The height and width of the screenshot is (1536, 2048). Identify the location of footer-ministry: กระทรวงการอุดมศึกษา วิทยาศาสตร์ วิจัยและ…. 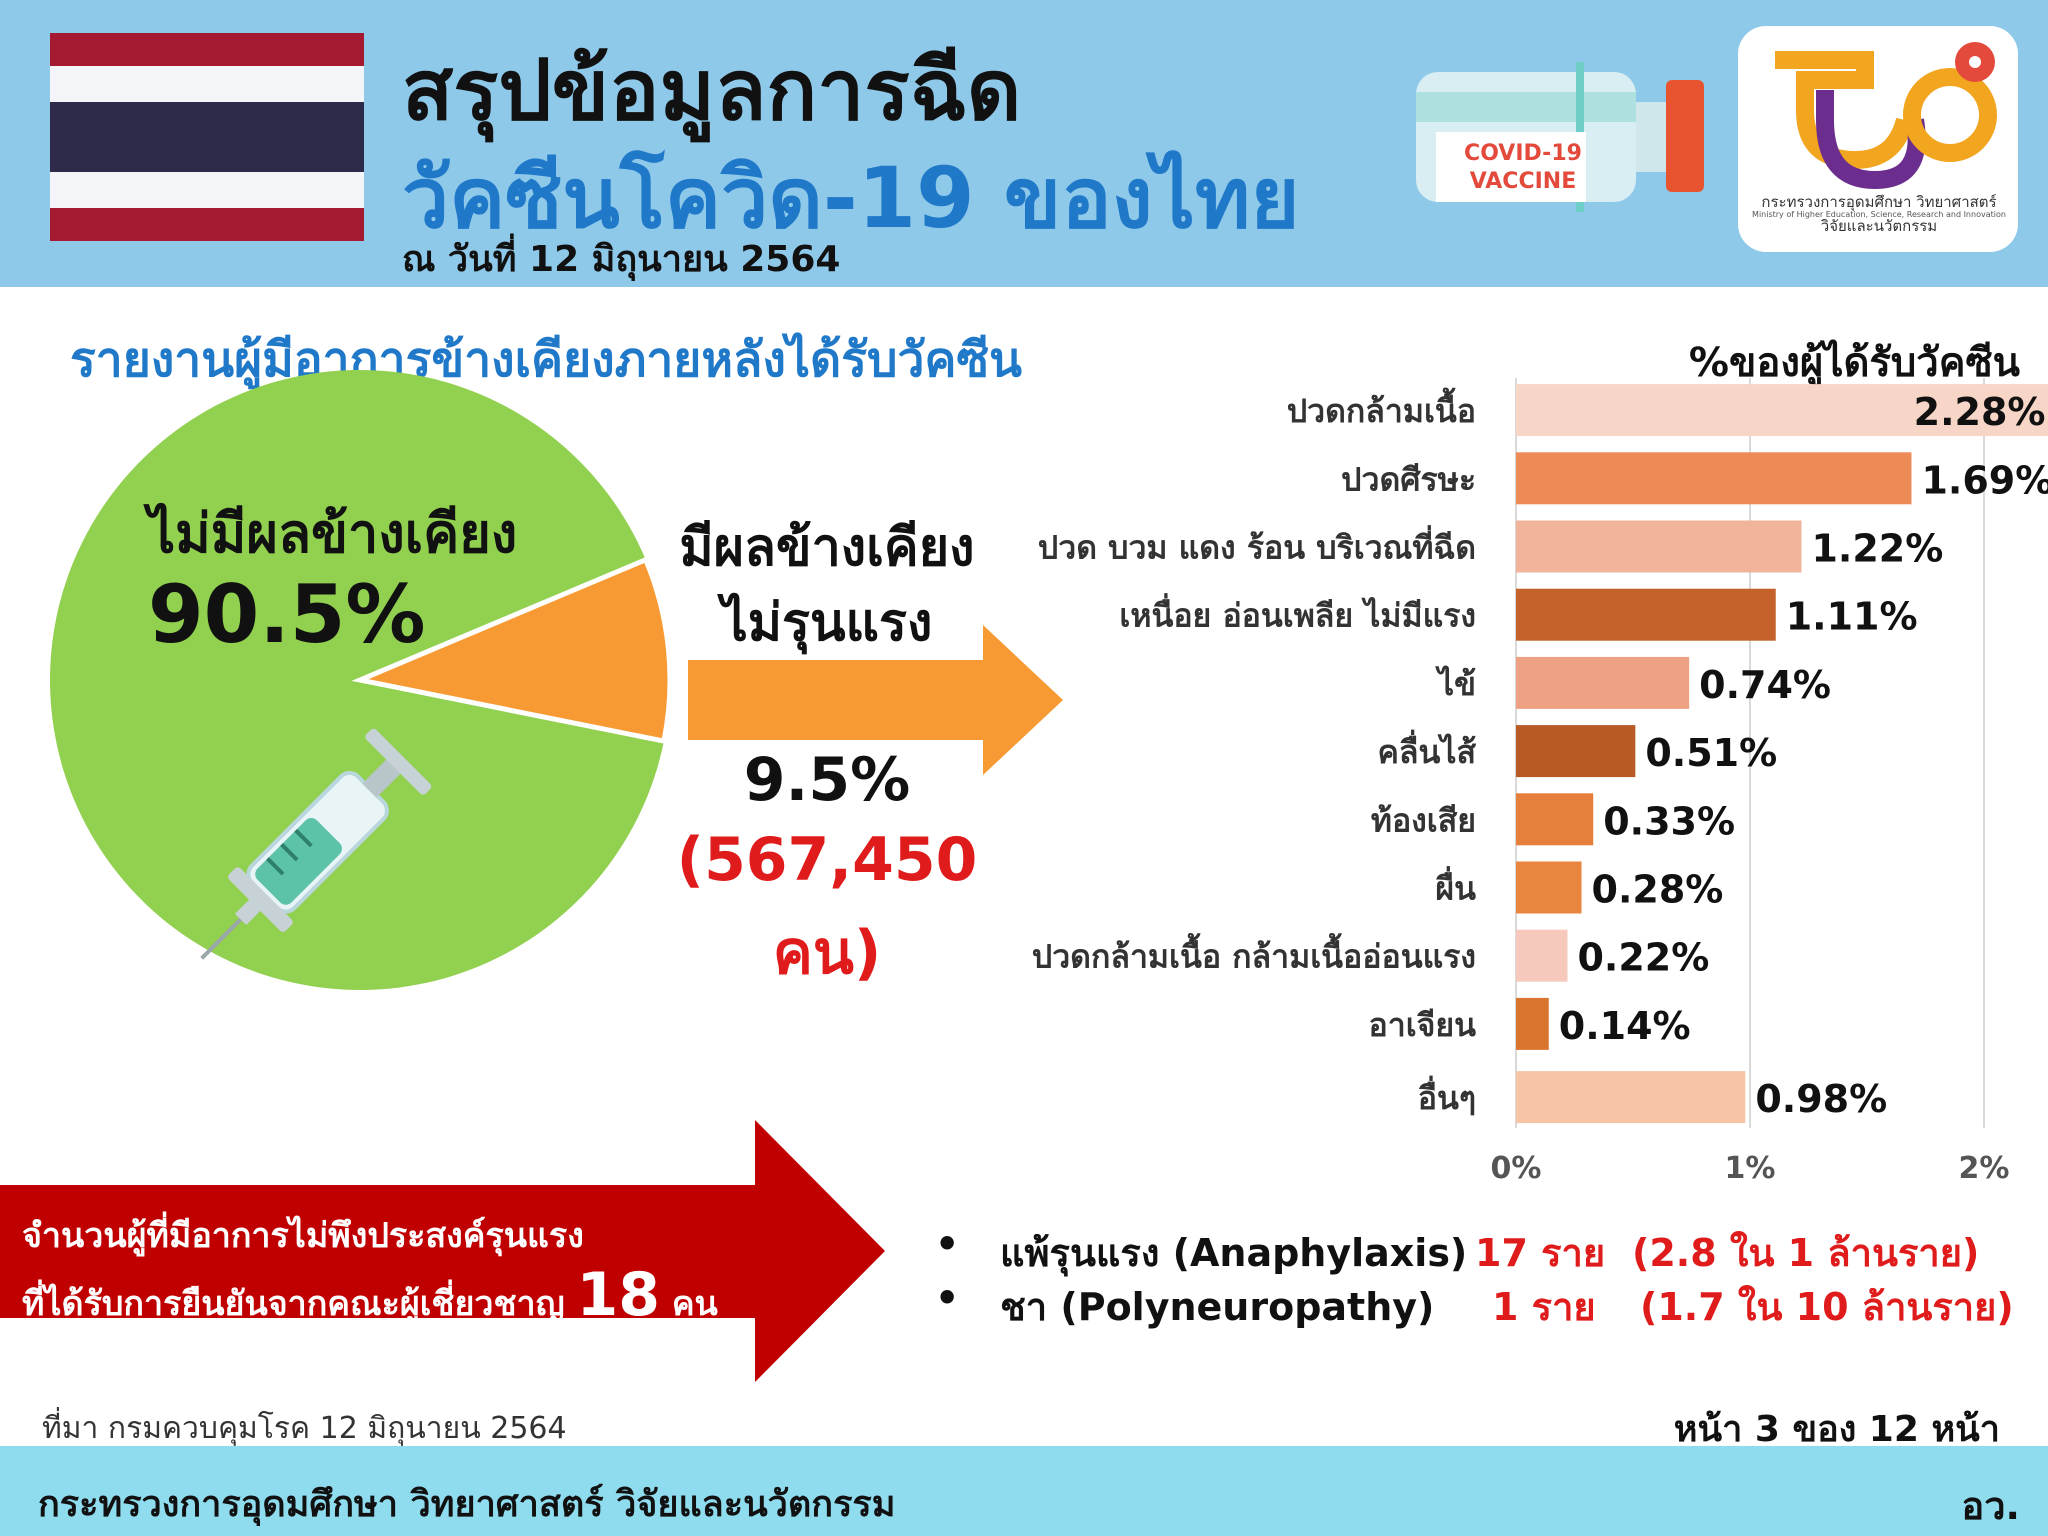
(467, 1504).